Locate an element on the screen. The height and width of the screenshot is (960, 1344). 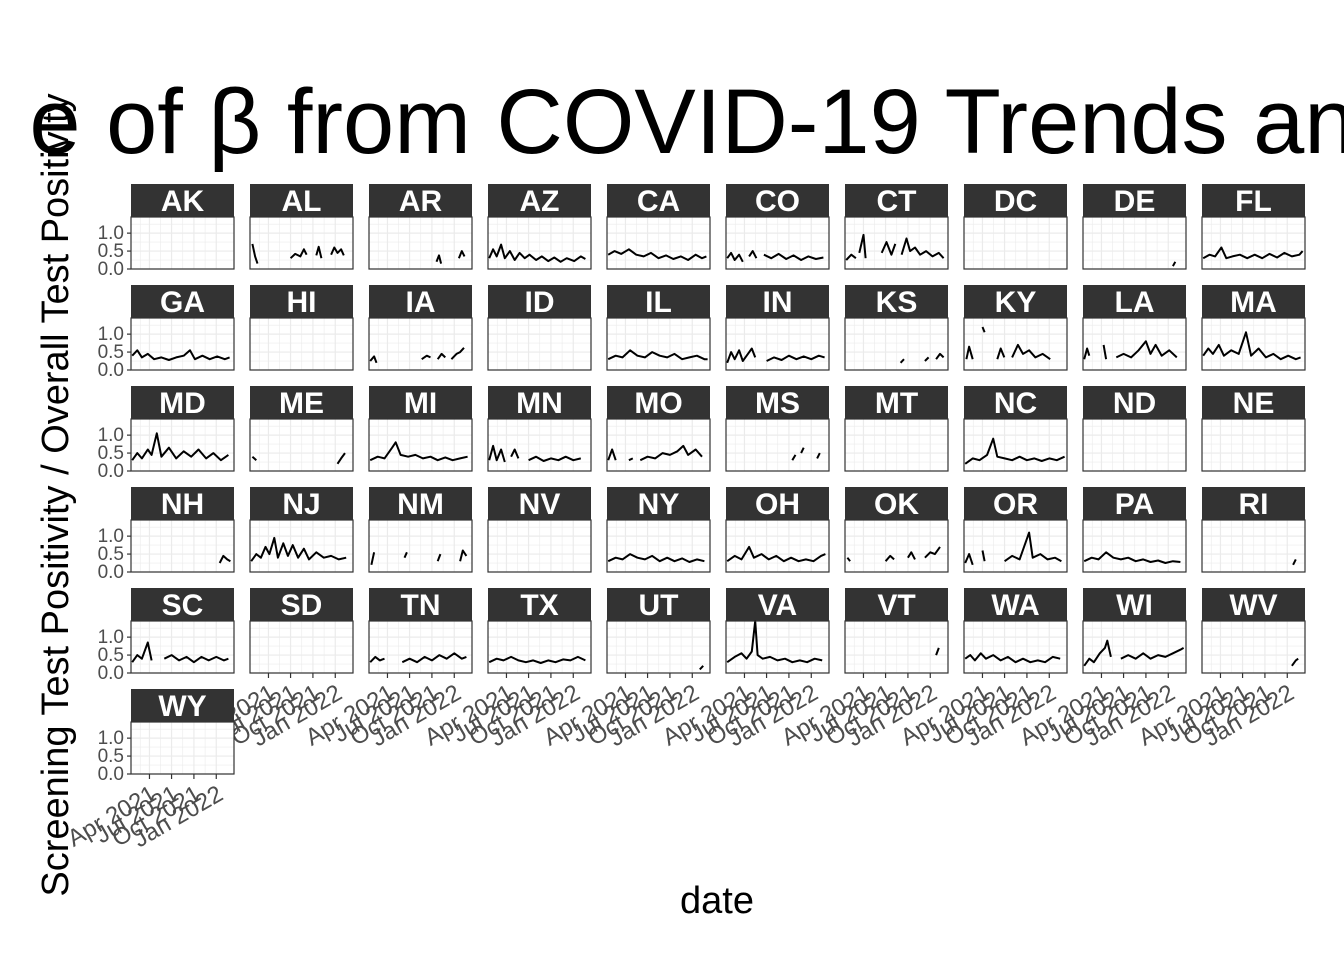
facet-panel-fl: FL is located at coordinates (1253, 227).